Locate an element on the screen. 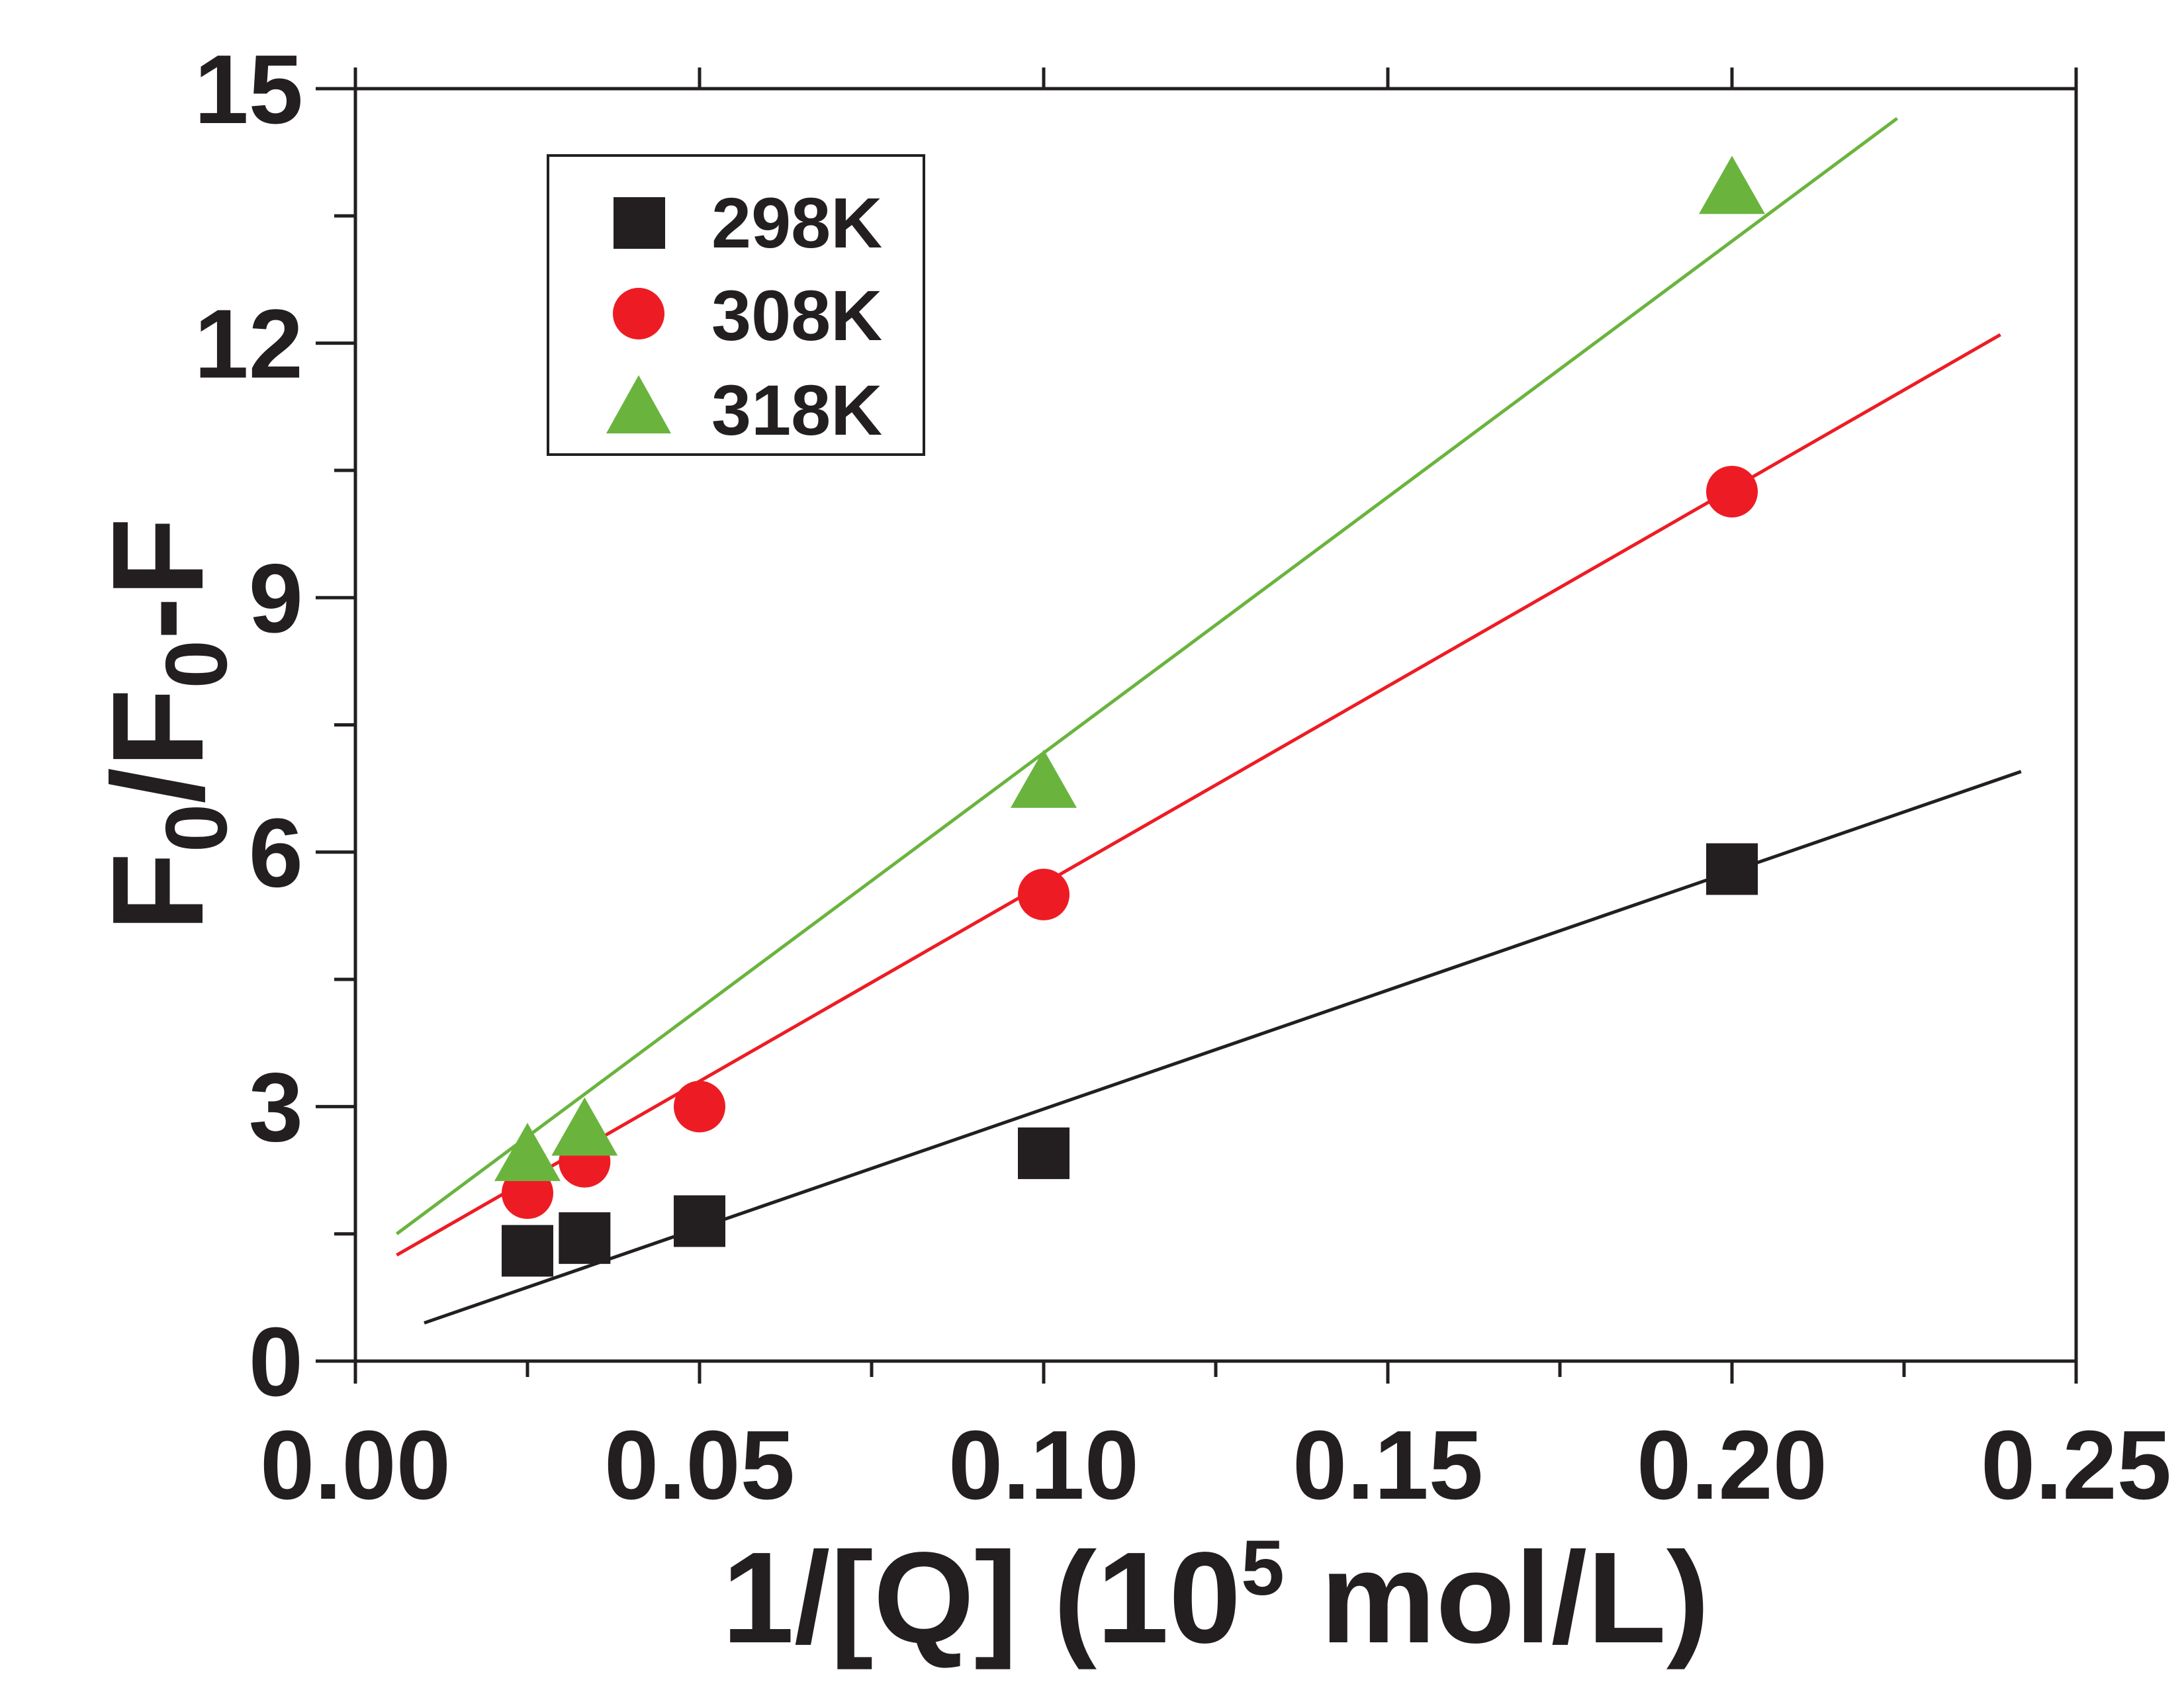  x-tick-label: 0.15 is located at coordinates (1388, 1465).